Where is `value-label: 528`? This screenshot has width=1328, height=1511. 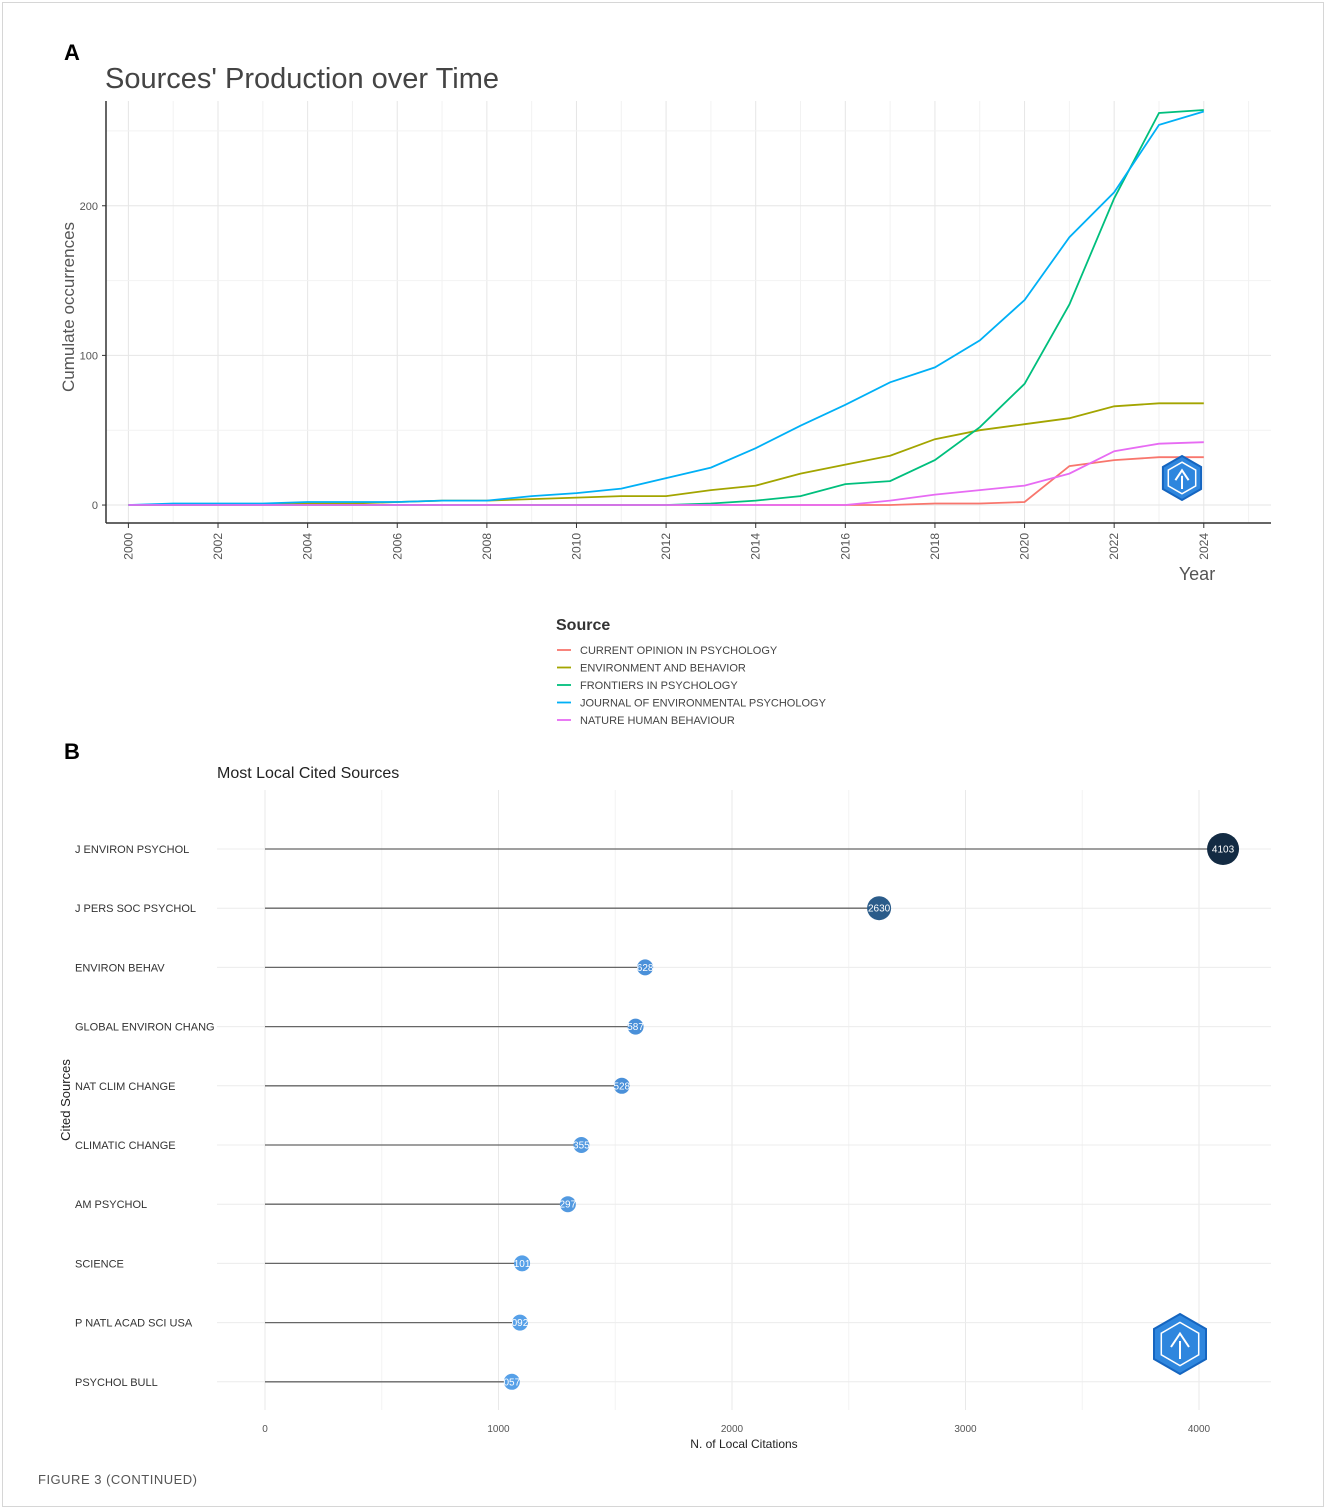
value-label: 528 is located at coordinates (621, 1086).